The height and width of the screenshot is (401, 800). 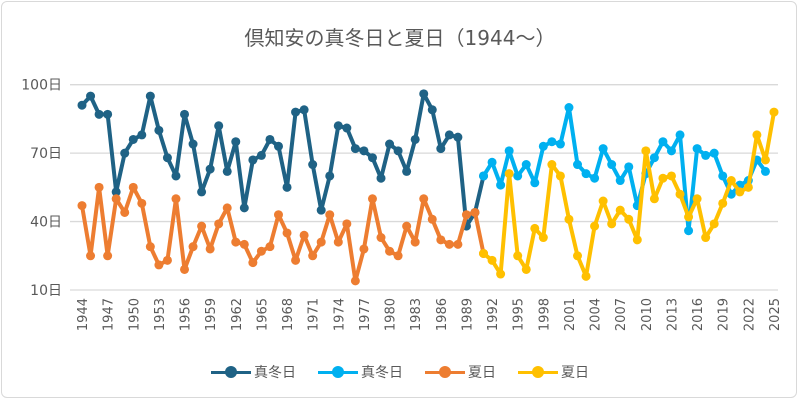 I want to click on x-tick-label: 1950, so click(x=134, y=314).